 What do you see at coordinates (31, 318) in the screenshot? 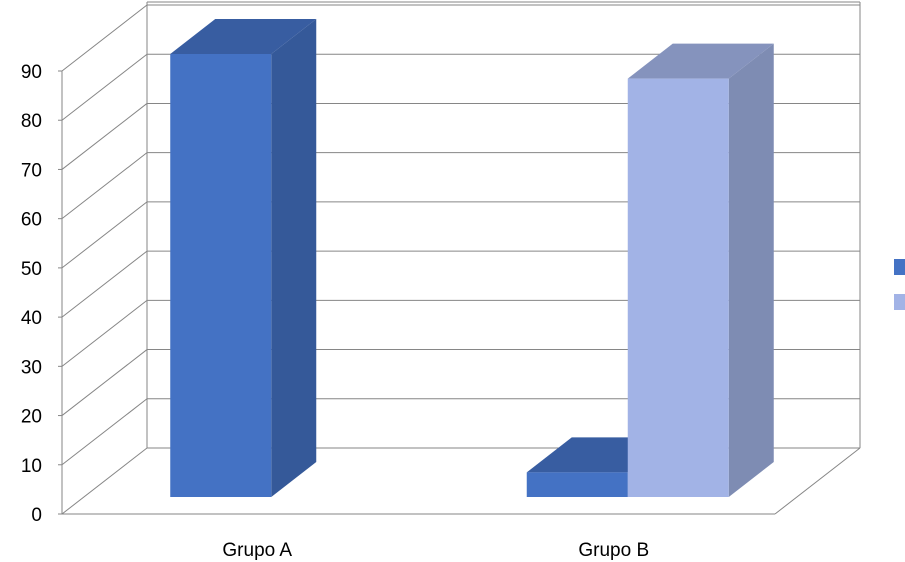
I see `y-axis-tick-label: 40` at bounding box center [31, 318].